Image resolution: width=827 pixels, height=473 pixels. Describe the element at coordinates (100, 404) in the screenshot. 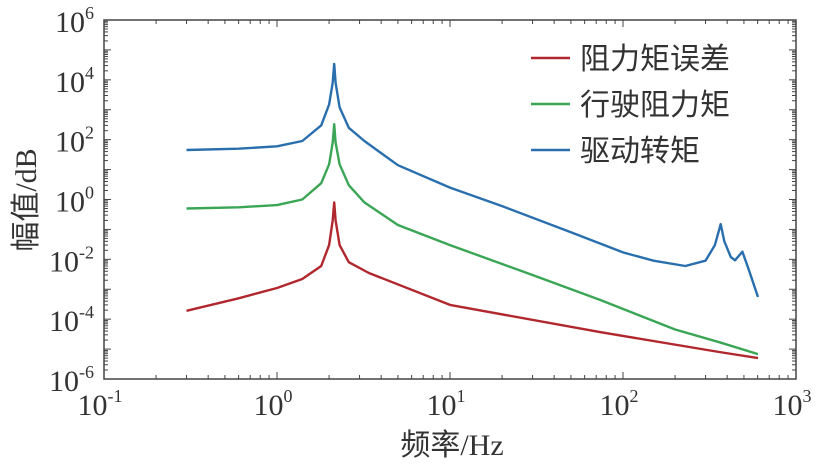

I see `x-tick-label: 10⁻¹` at that location.